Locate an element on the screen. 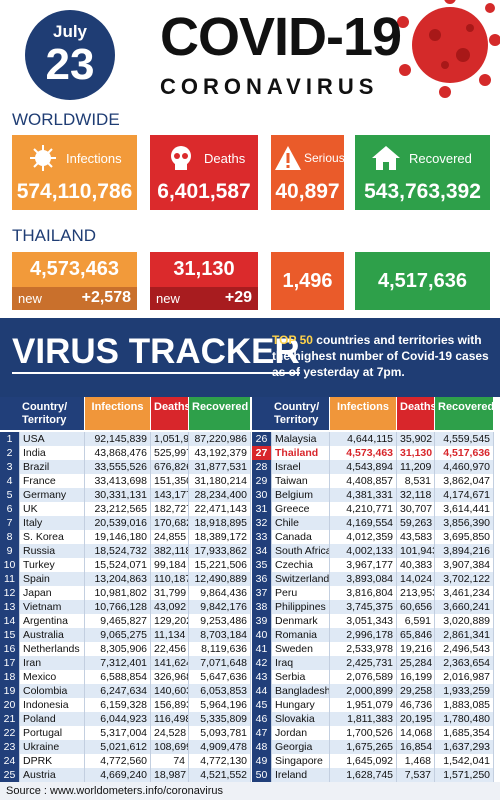 The width and height of the screenshot is (500, 800). value: 4,559,545 is located at coordinates (464, 439).